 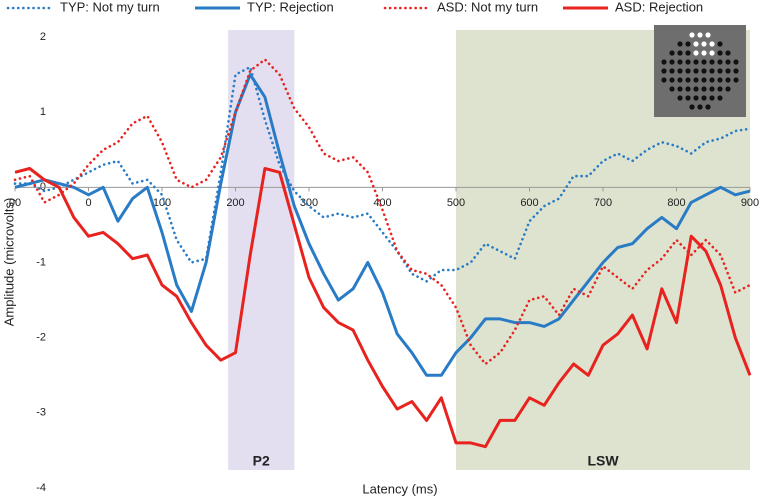 I want to click on x-tick-label: 800, so click(x=676, y=203).